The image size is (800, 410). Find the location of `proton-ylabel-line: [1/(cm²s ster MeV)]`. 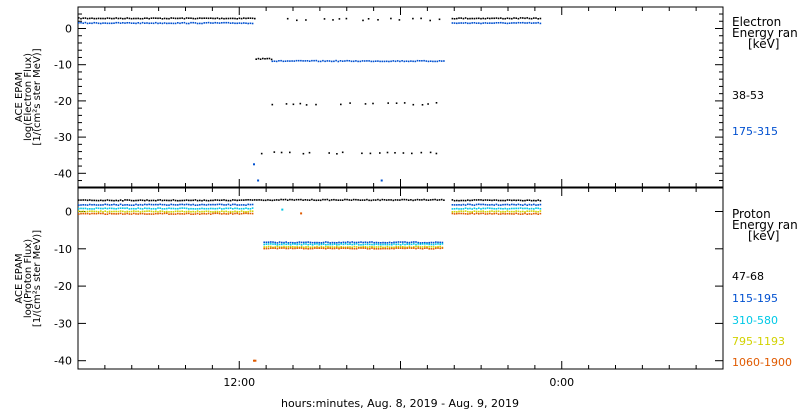

proton-ylabel-line: [1/(cm²s ster MeV)] is located at coordinates (37, 278).